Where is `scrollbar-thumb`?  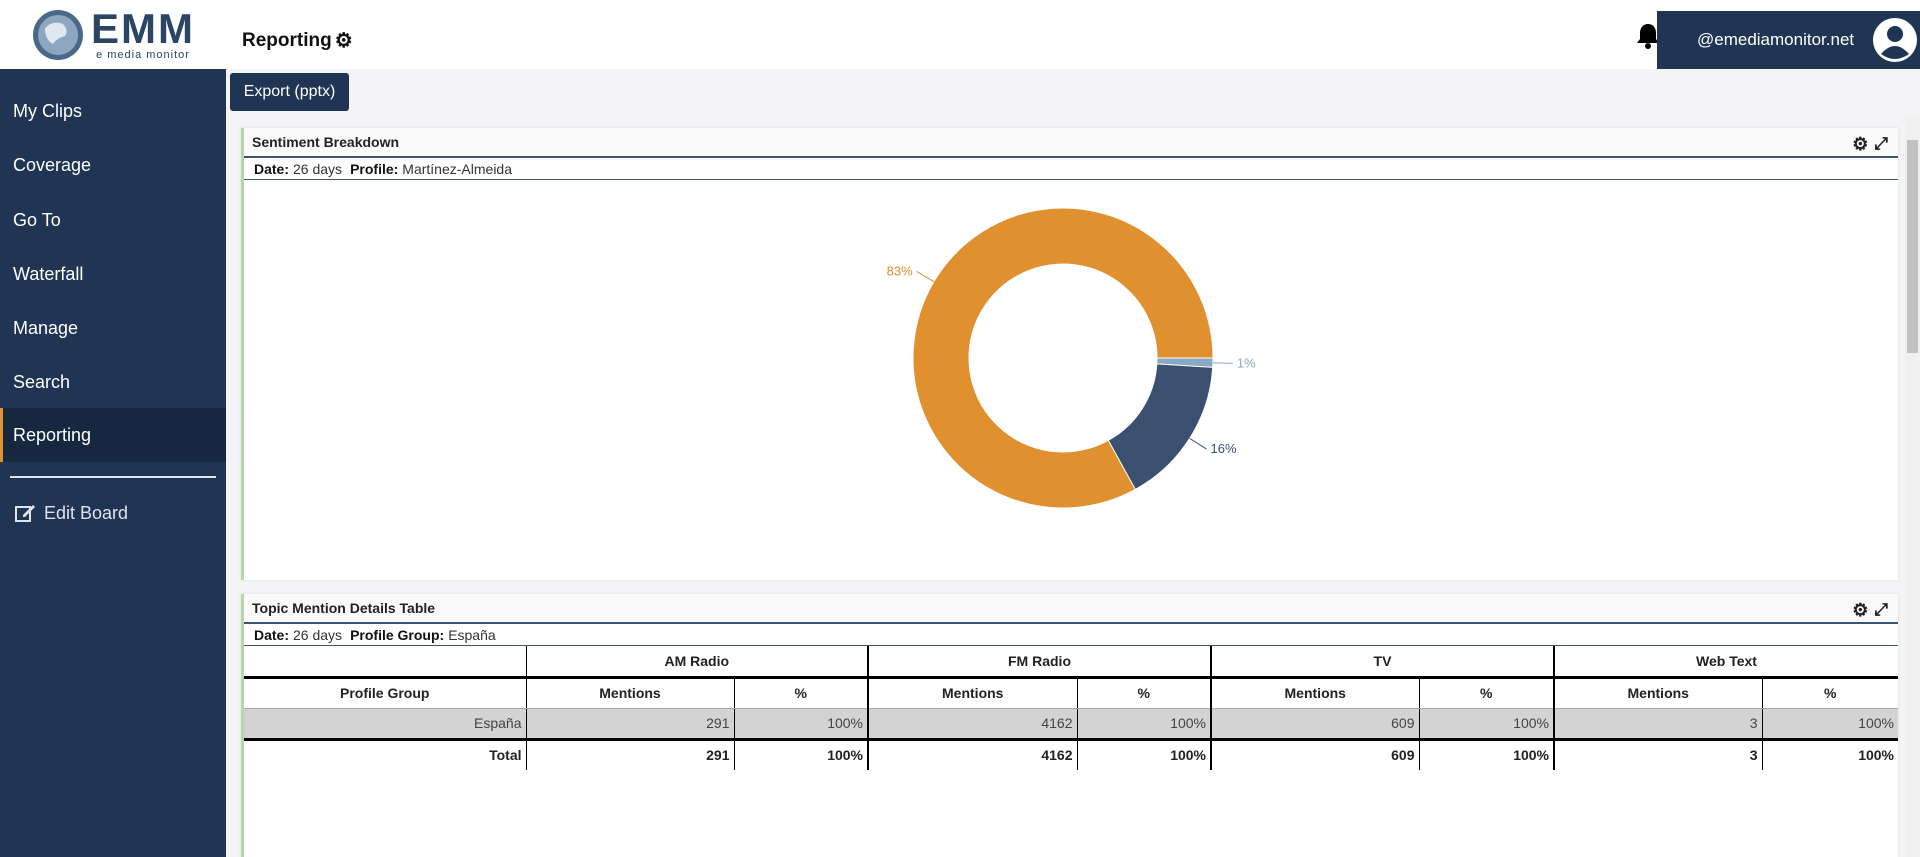 scrollbar-thumb is located at coordinates (1912, 246).